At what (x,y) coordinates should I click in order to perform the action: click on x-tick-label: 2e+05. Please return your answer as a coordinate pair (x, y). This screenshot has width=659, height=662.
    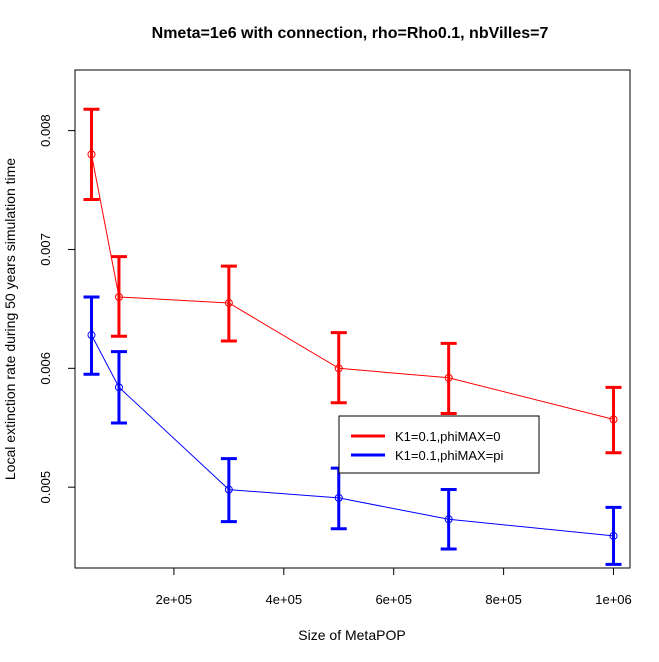
    Looking at the image, I should click on (174, 599).